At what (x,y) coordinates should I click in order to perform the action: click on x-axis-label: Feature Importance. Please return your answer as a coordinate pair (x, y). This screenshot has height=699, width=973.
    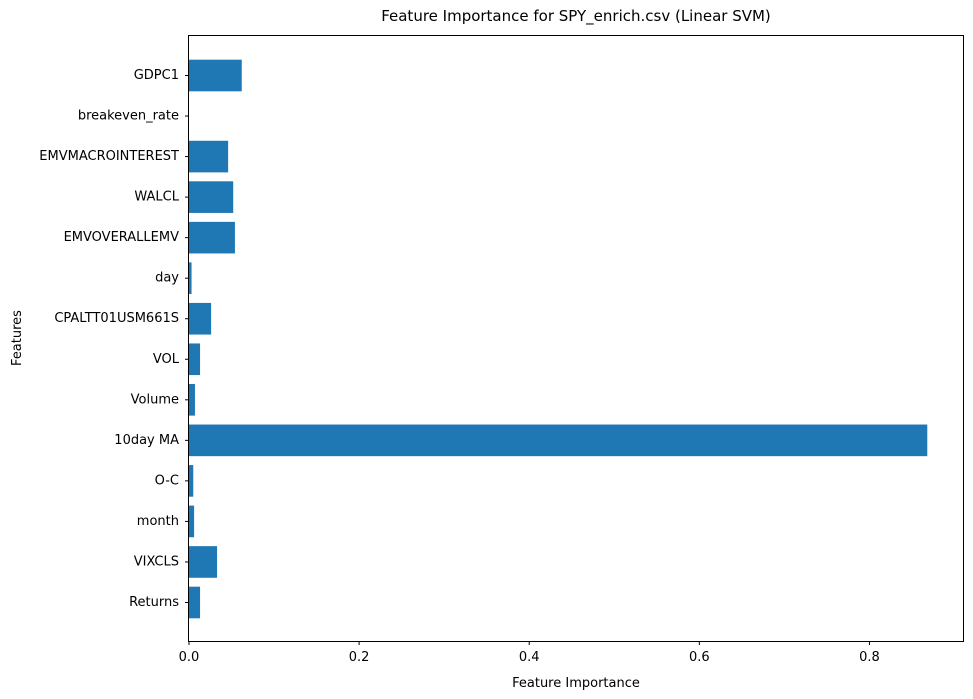
    Looking at the image, I should click on (576, 683).